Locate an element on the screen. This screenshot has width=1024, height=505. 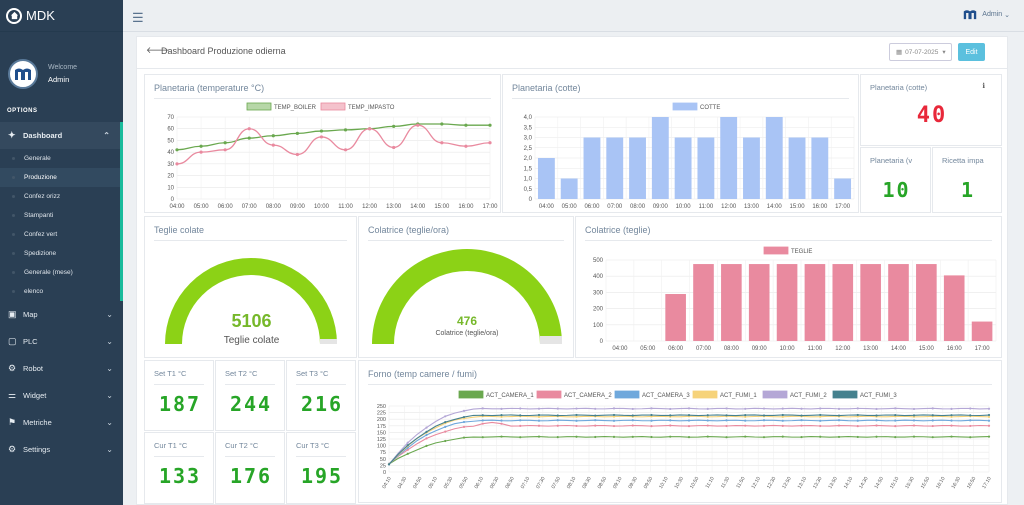
user-menu: Admin ⌄ is located at coordinates (986, 14).